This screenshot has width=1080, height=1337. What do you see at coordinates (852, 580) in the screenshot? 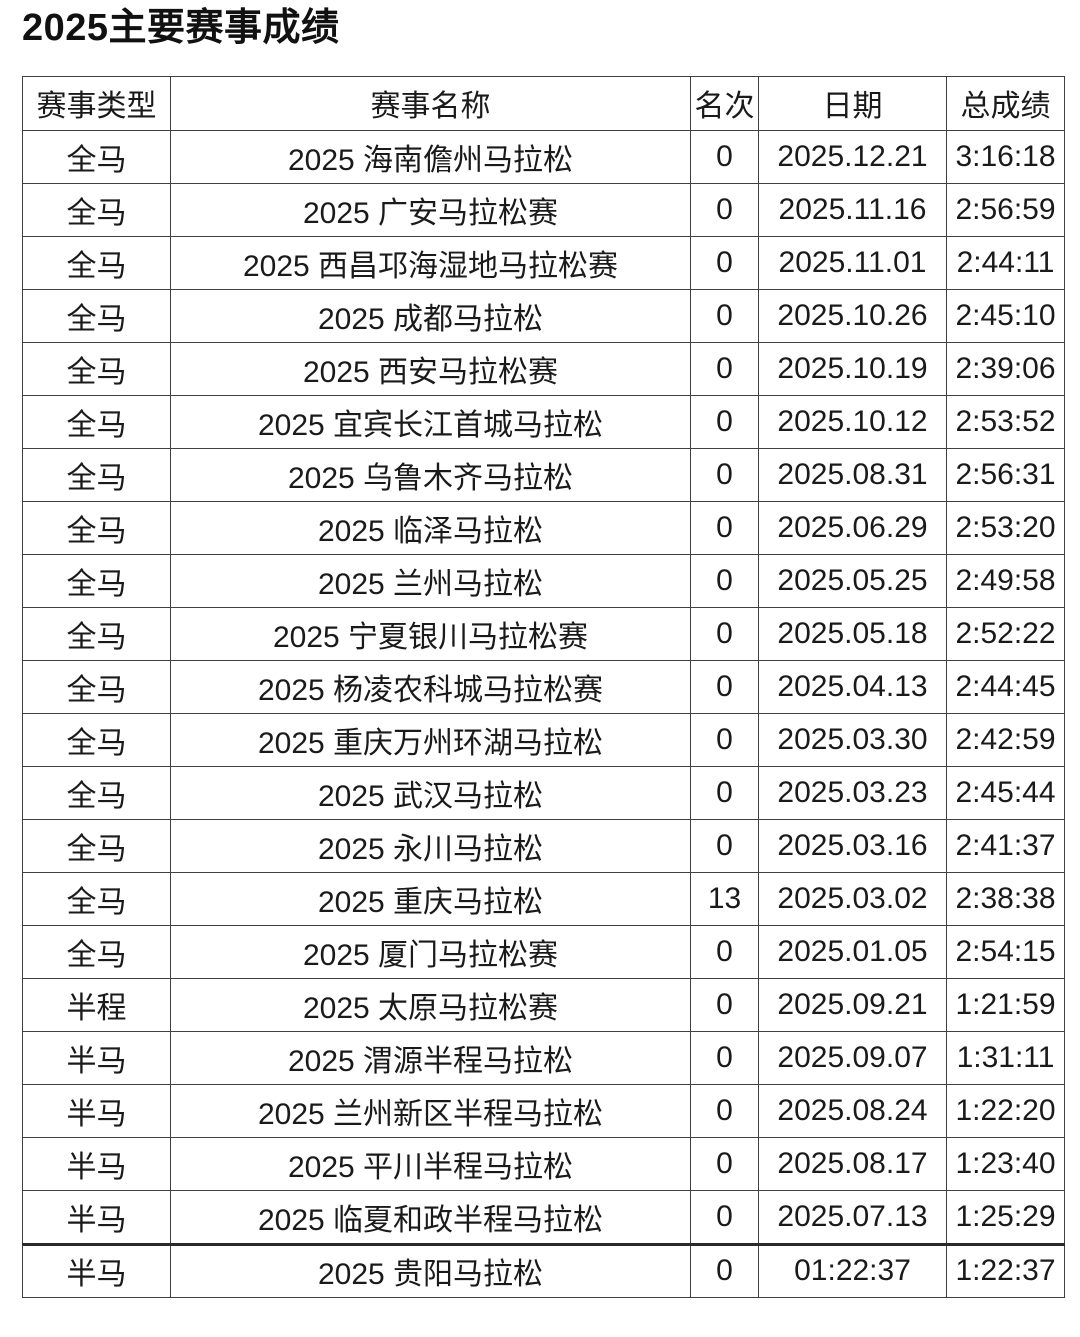
I see `cell-date: 2025.05.25` at bounding box center [852, 580].